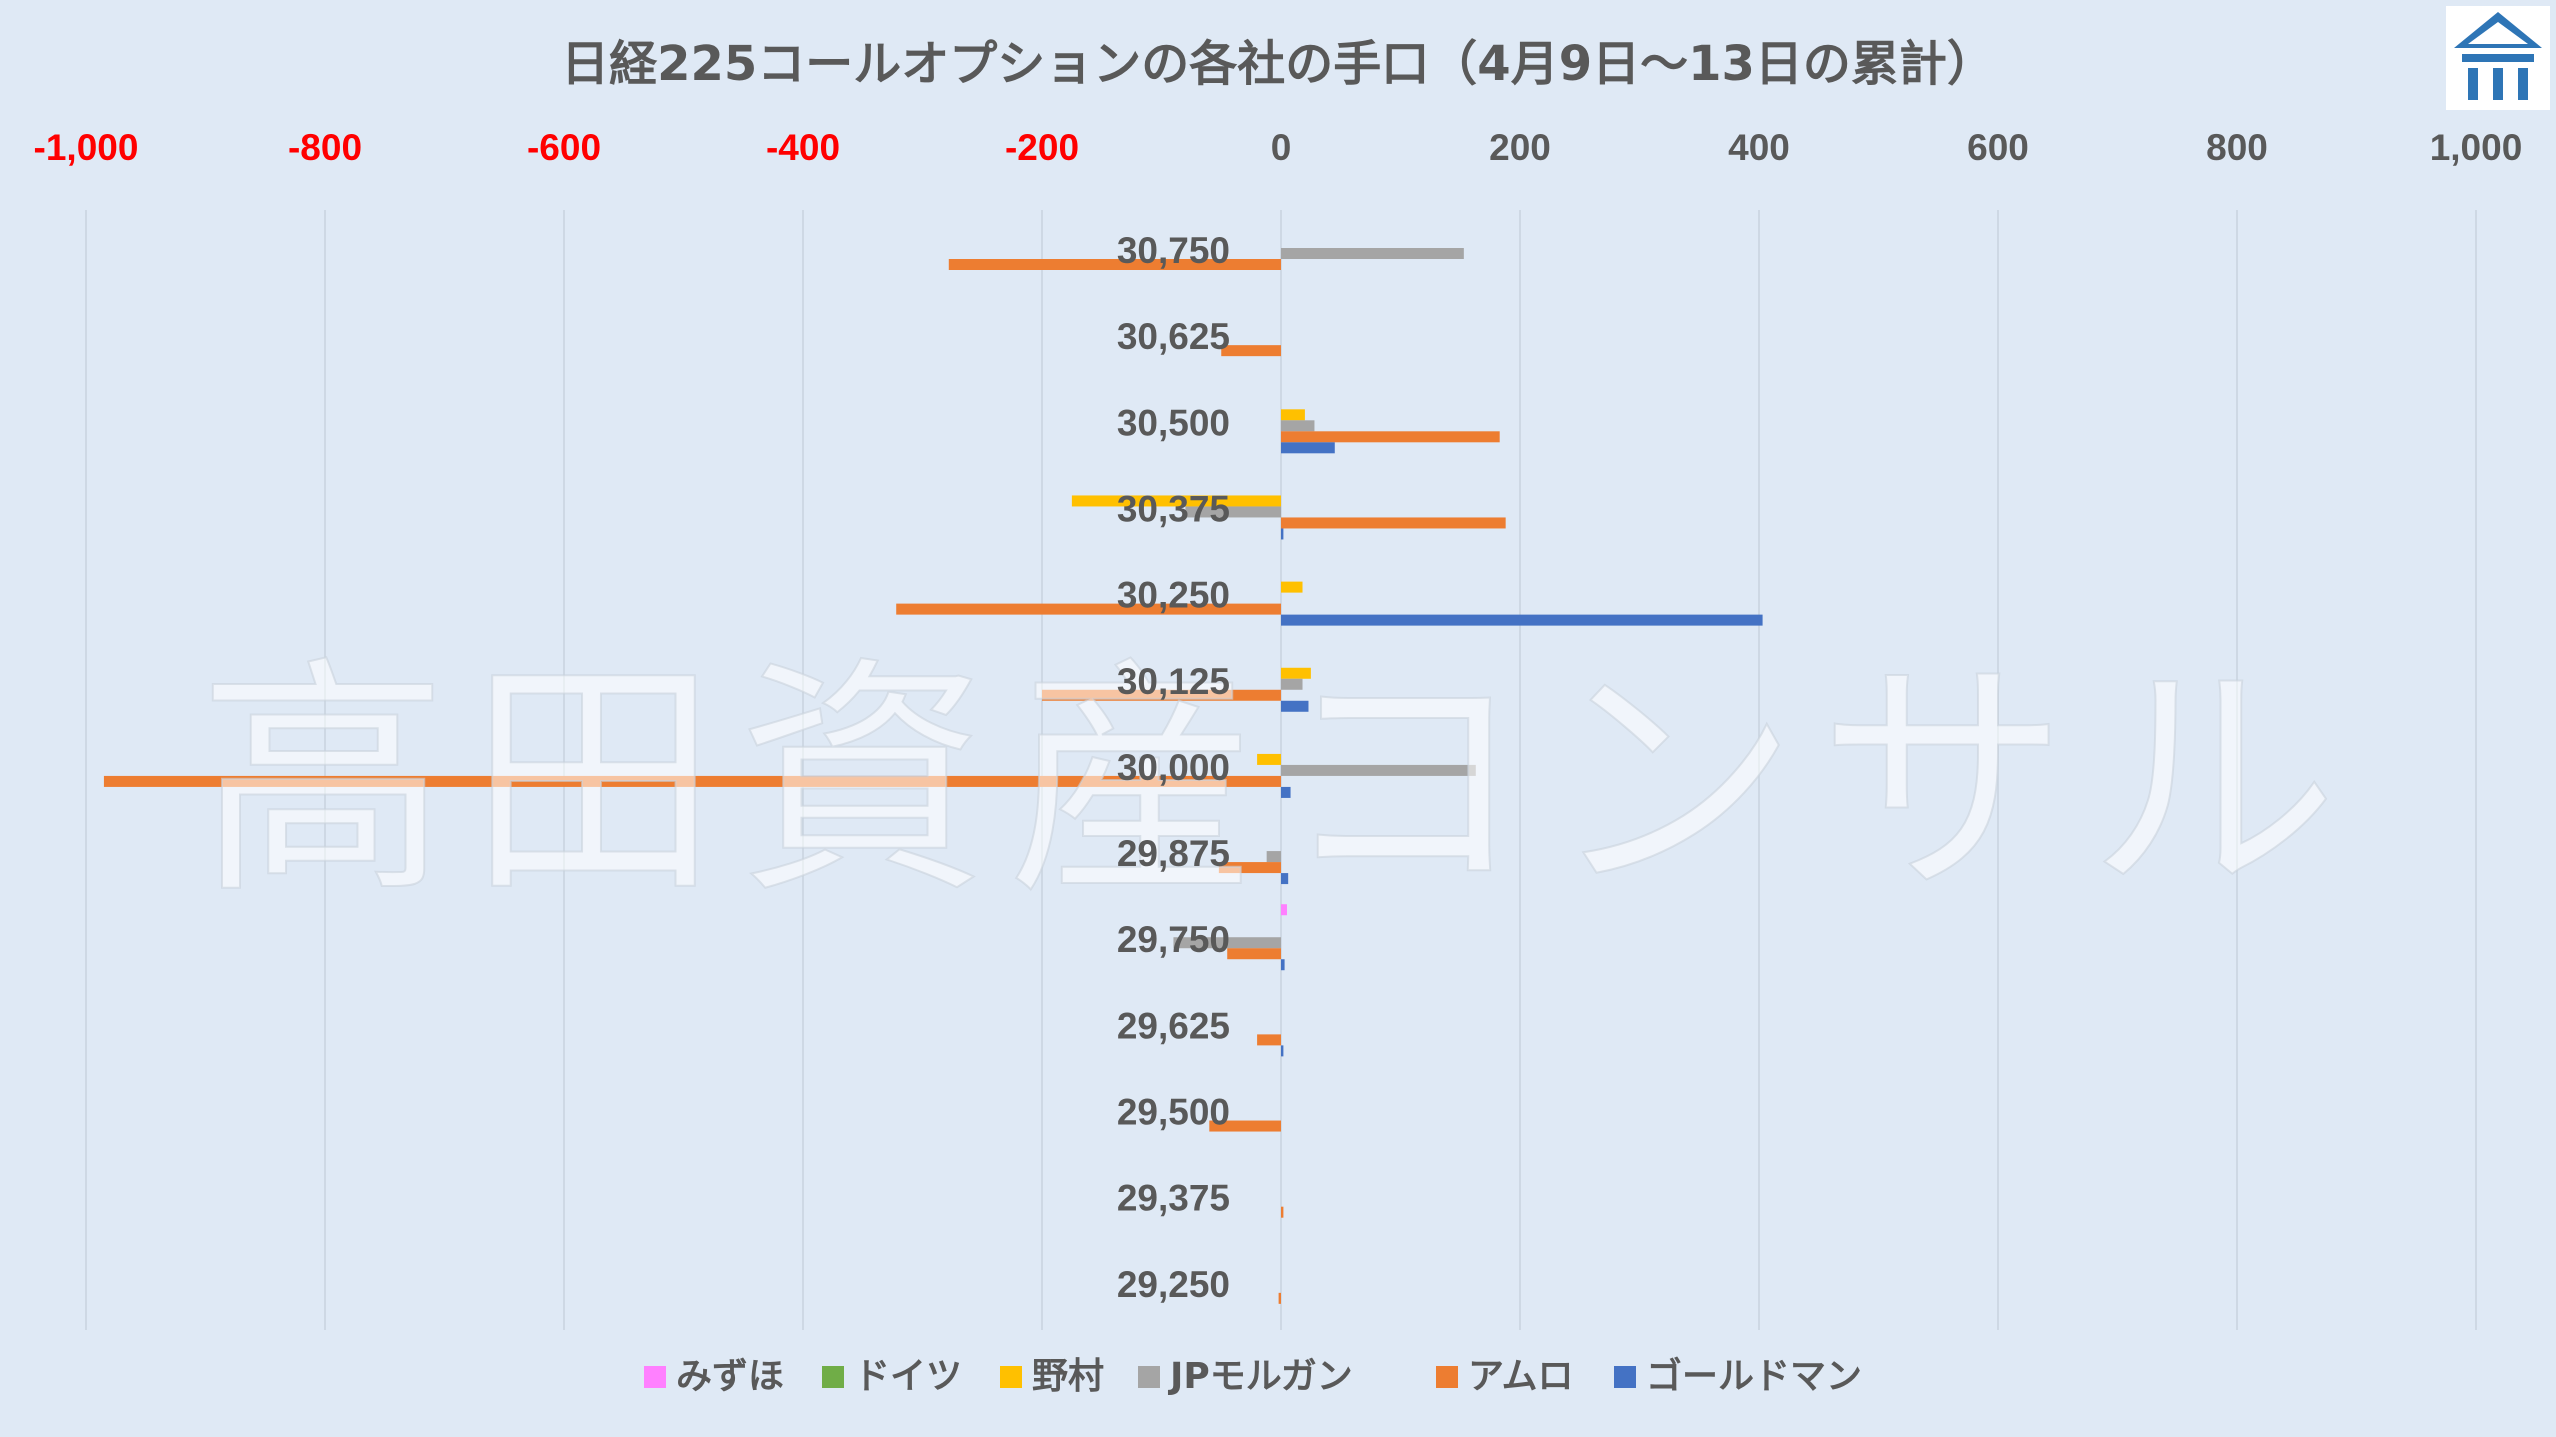 This screenshot has height=1437, width=2556. Describe the element at coordinates (1173, 422) in the screenshot. I see `category-label: 30,500` at that location.